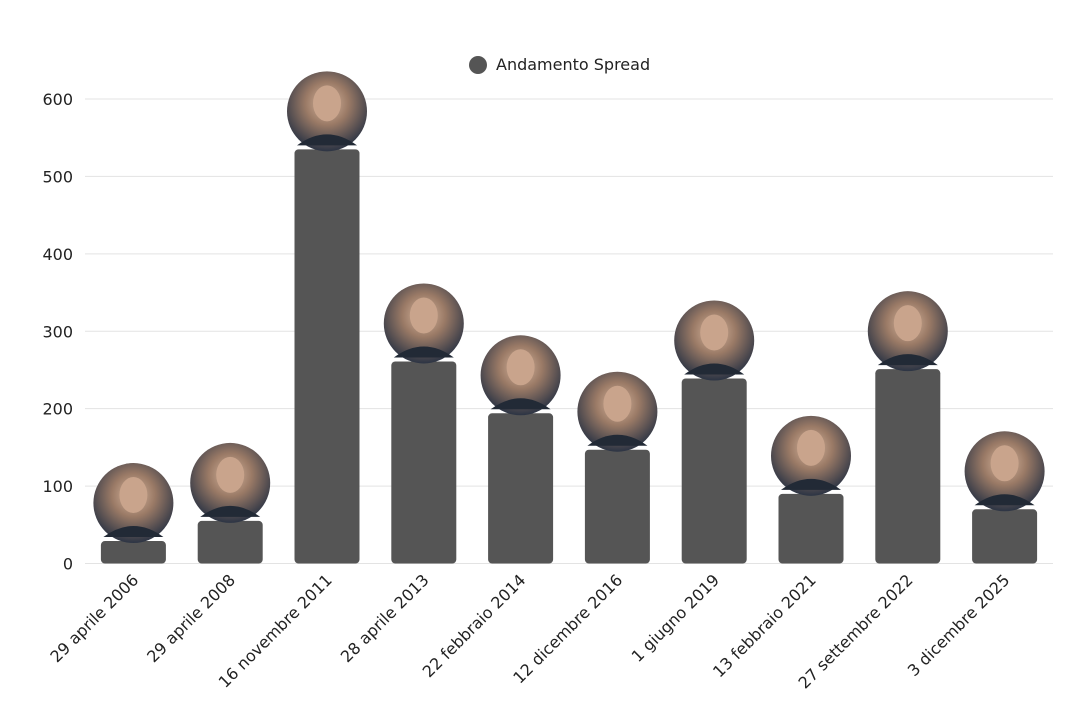  Describe the element at coordinates (573, 64) in the screenshot. I see `legend-label: Andamento Spread` at that location.